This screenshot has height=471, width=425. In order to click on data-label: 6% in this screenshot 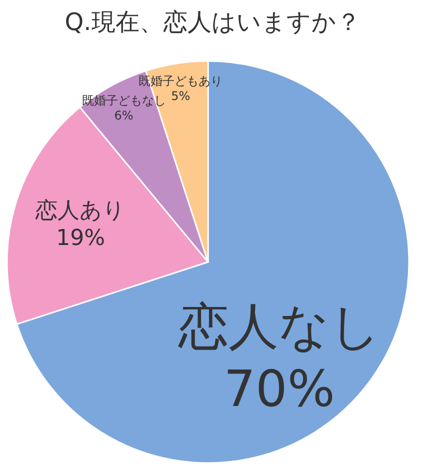, I will do `click(124, 115)`.